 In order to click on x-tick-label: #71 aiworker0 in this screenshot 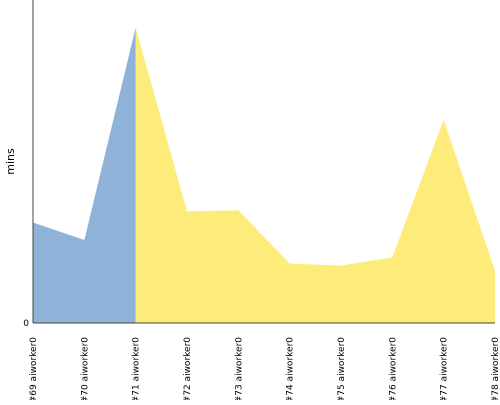, I will do `click(137, 368)`.